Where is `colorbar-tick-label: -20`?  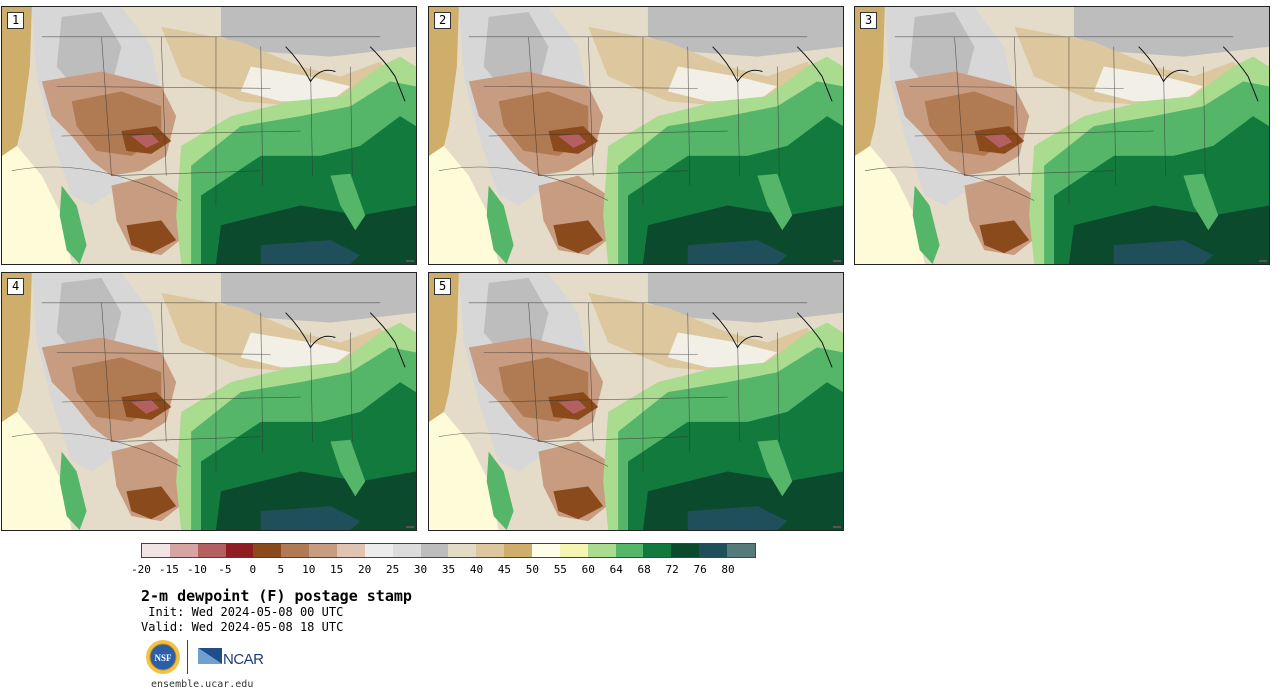
colorbar-tick-label: -20 is located at coordinates (141, 569).